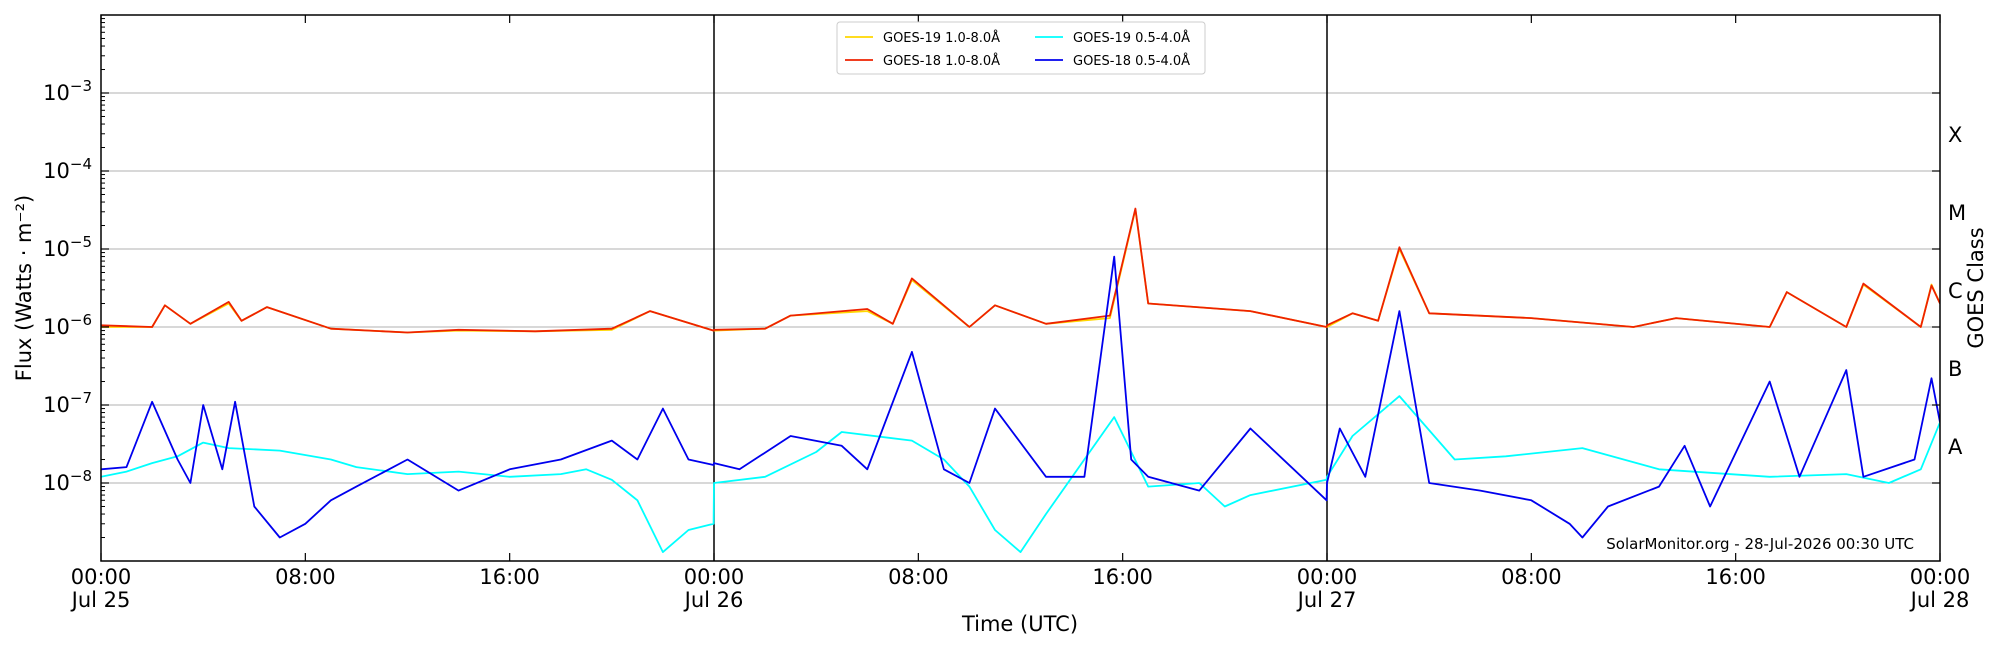  I want to click on y-tick-label: 10⁻⁷, so click(67, 403).